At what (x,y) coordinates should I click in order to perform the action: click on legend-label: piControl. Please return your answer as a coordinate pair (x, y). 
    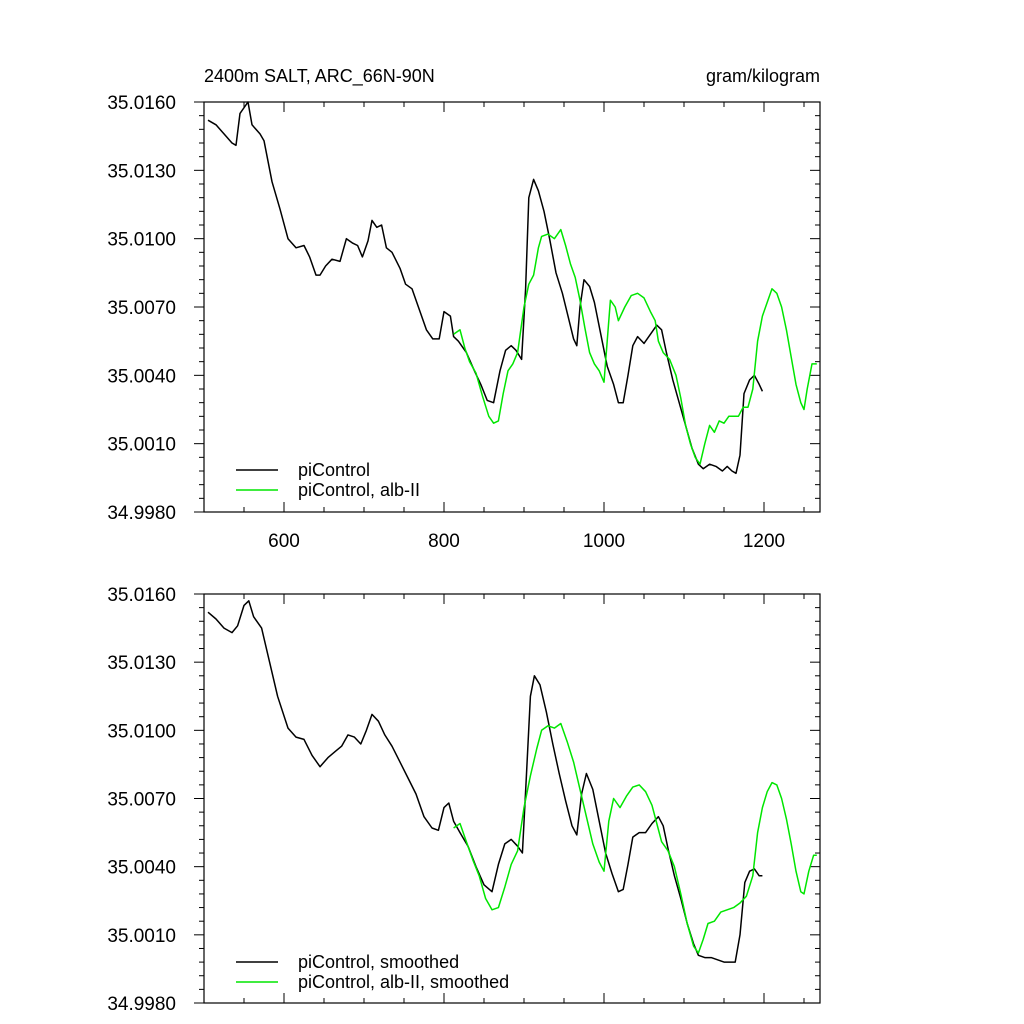
    Looking at the image, I should click on (334, 470).